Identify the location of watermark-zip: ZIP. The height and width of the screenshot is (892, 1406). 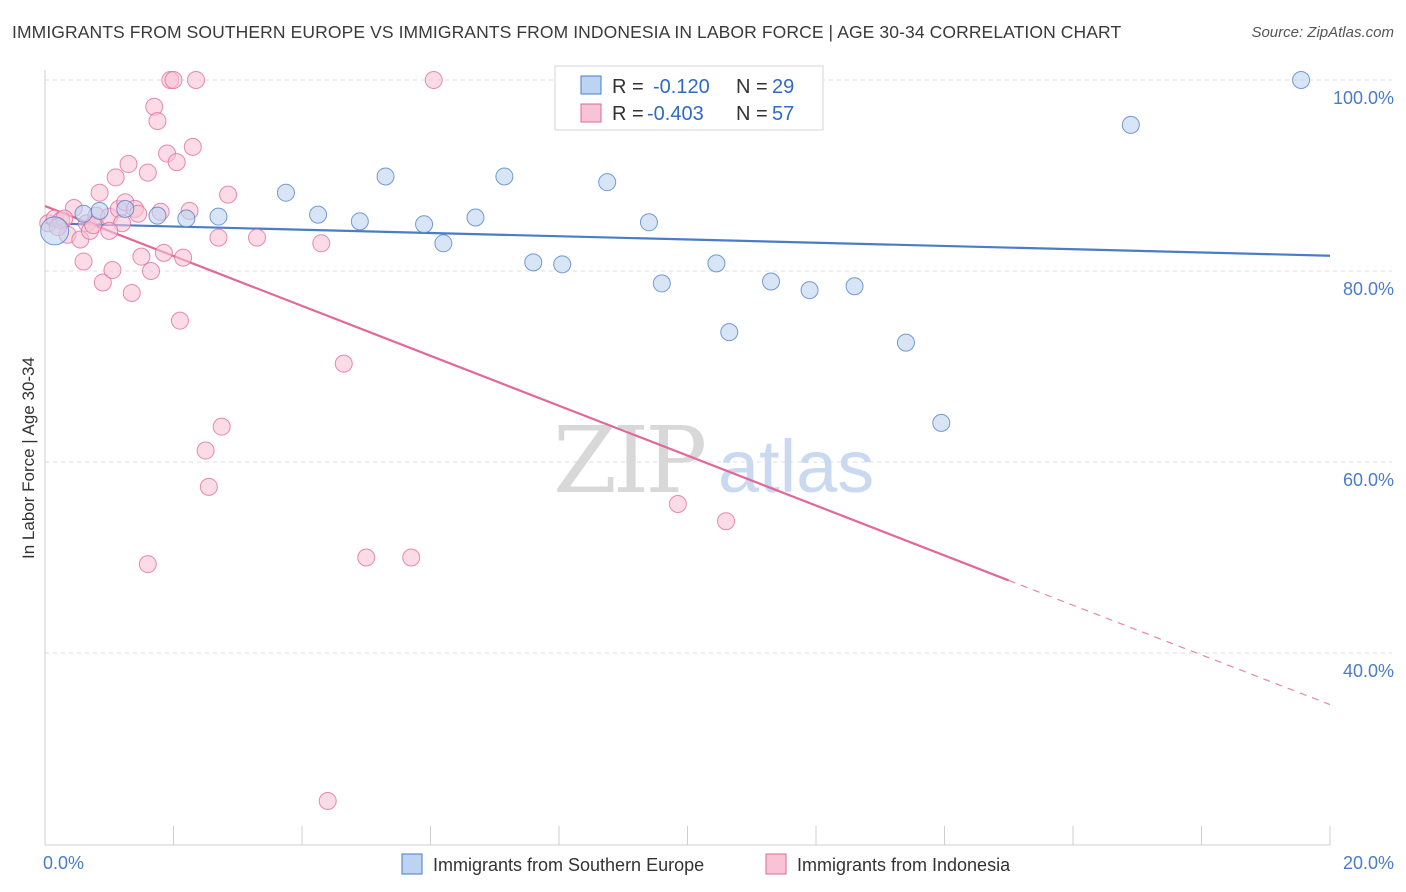
(628, 460).